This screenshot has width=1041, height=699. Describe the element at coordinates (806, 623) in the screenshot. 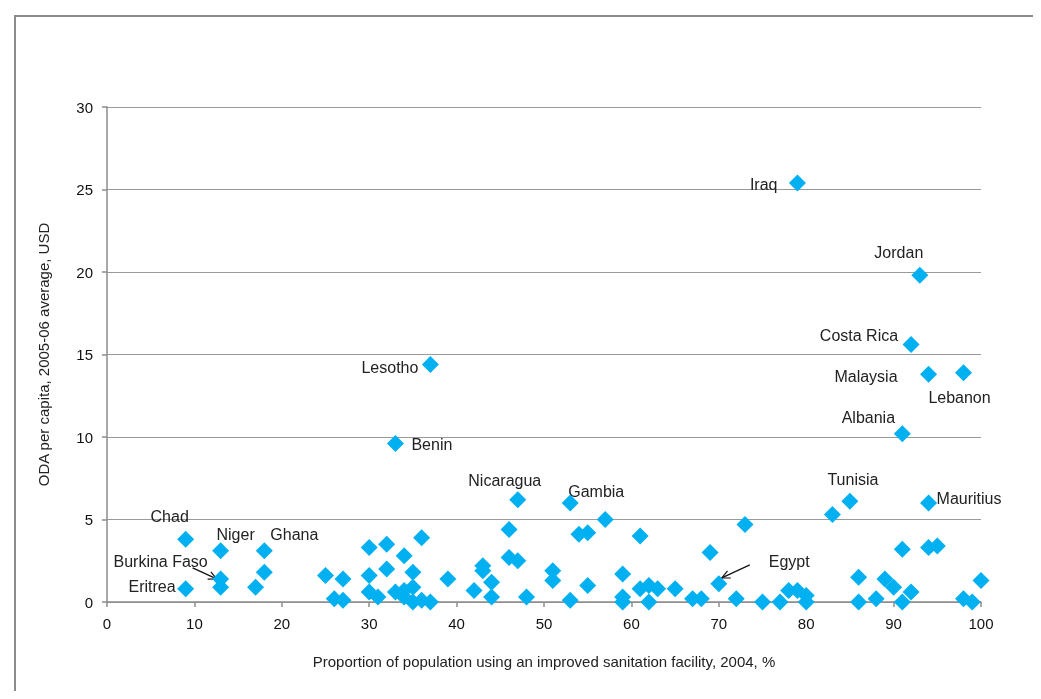

I see `x-tick-label: 80` at that location.